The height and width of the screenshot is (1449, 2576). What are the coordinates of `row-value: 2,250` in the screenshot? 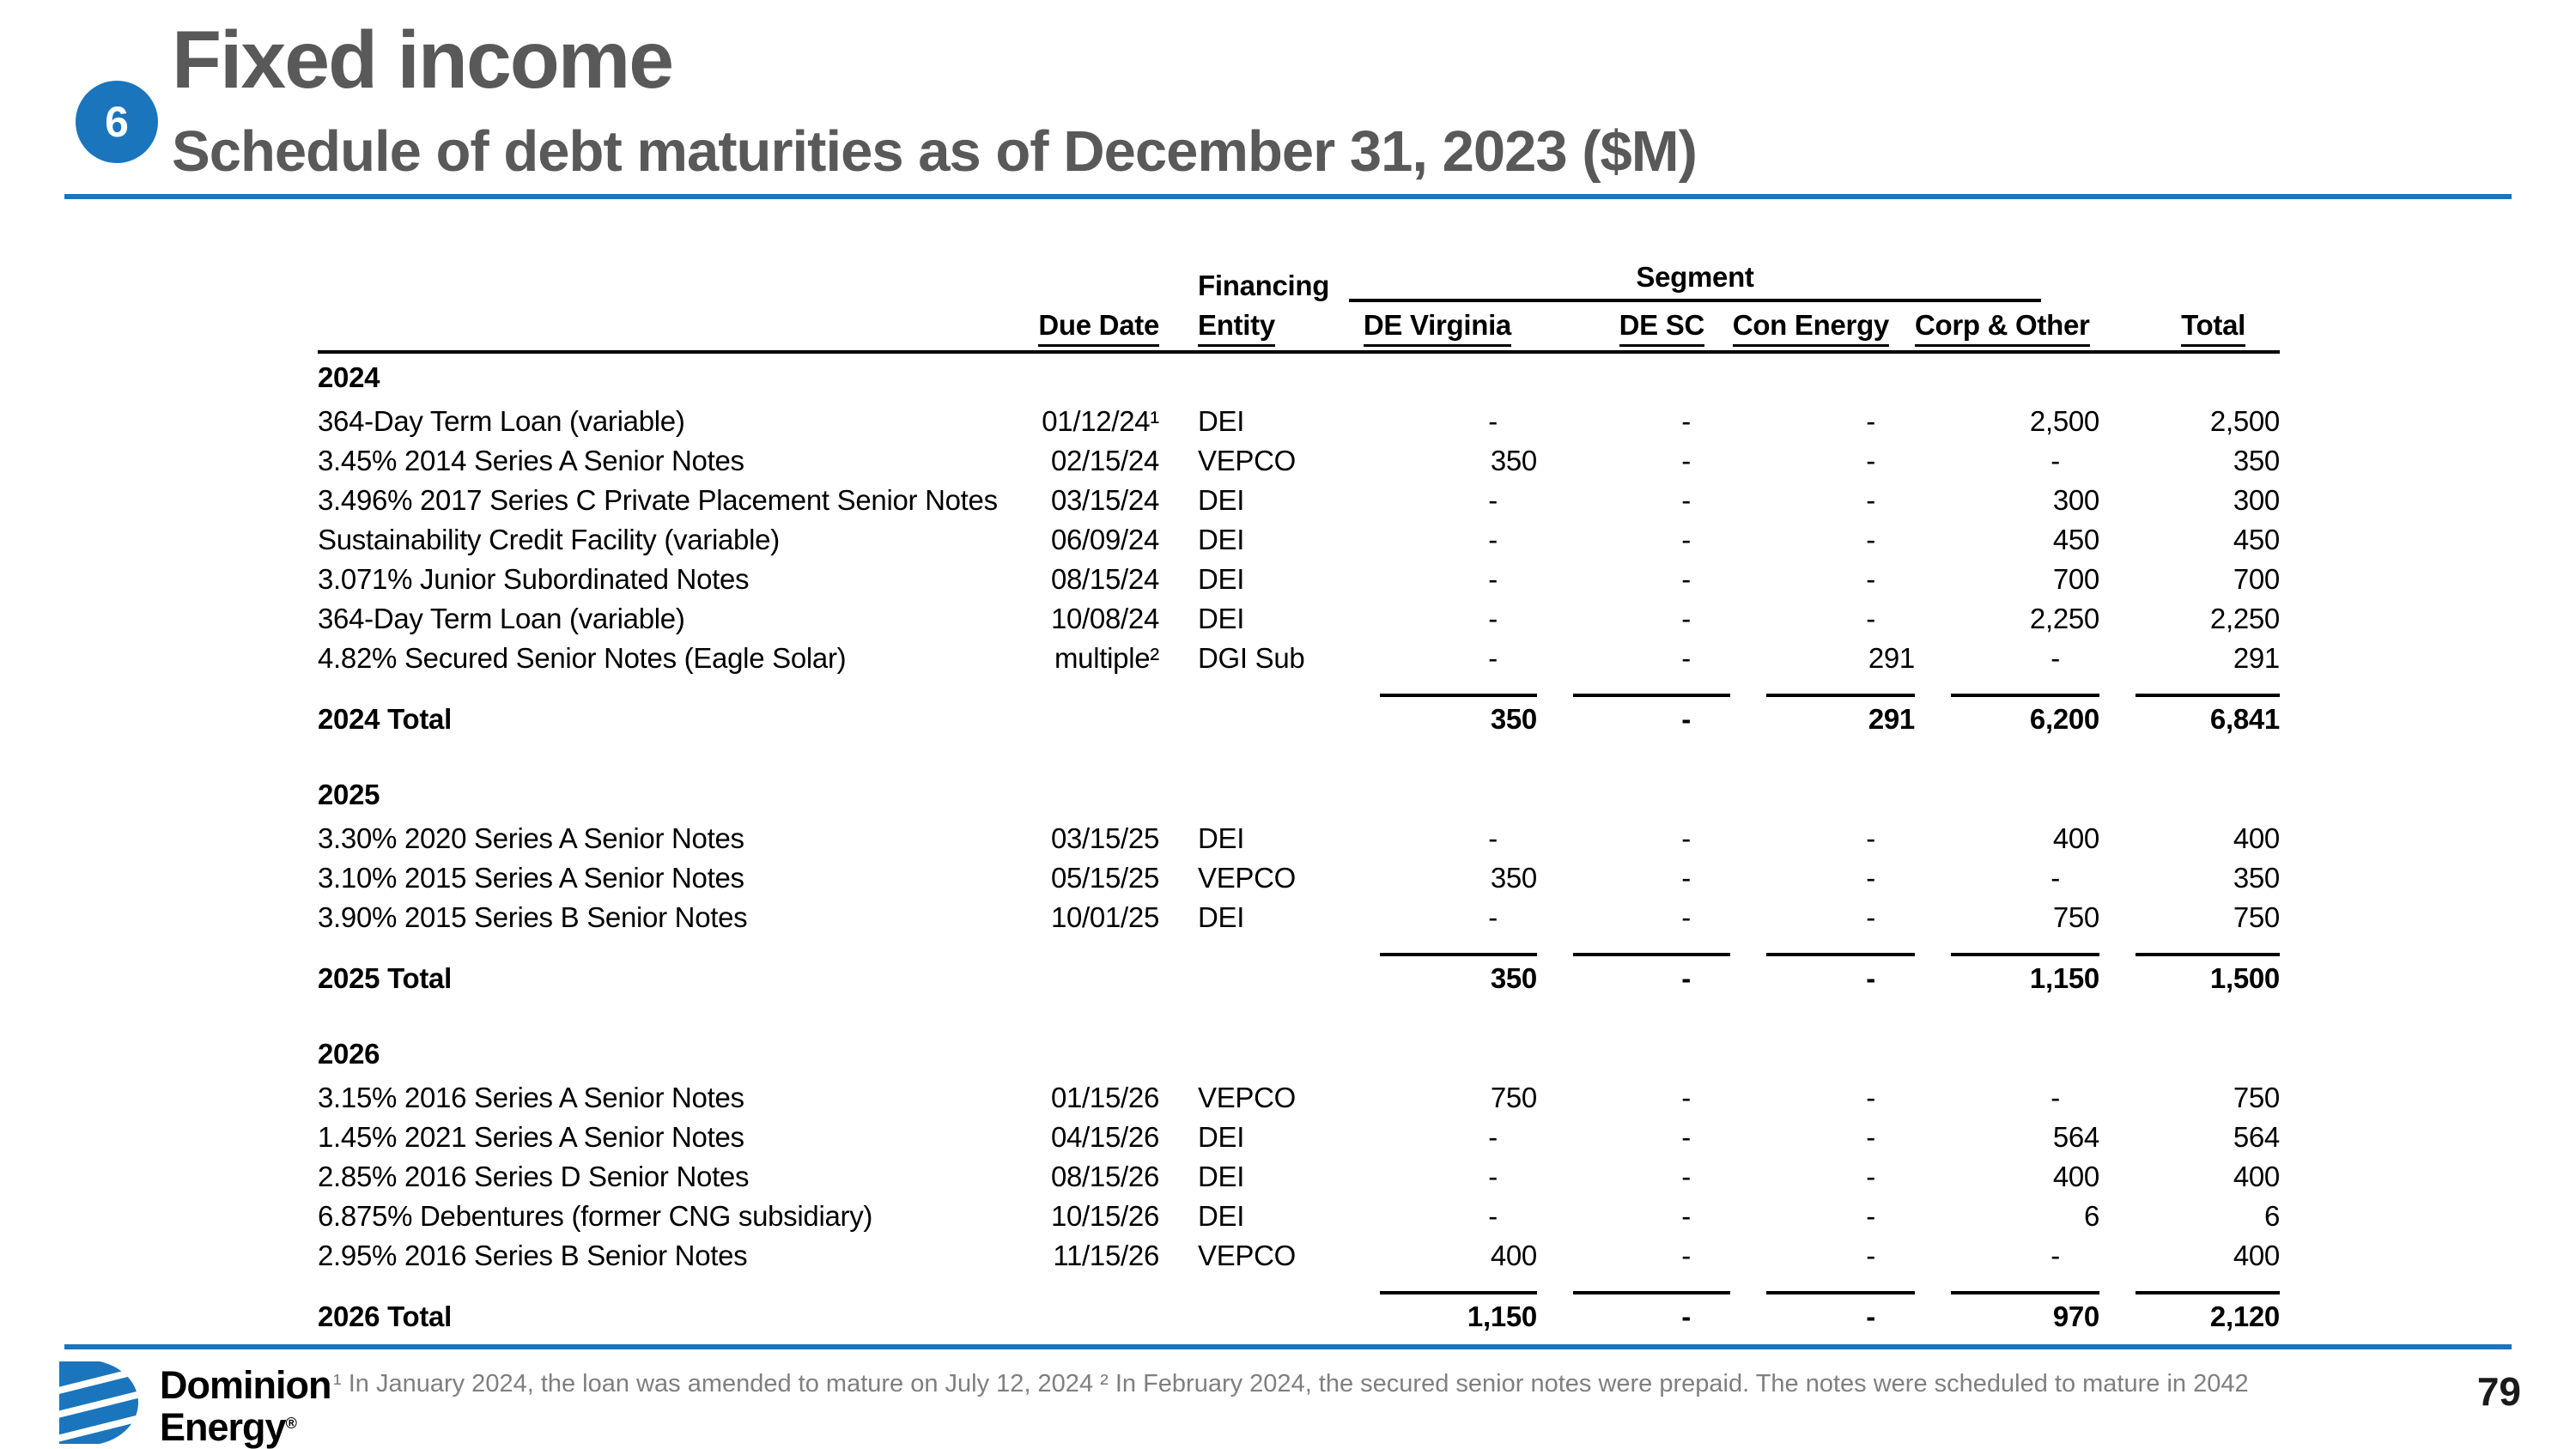 It's located at (2064, 618).